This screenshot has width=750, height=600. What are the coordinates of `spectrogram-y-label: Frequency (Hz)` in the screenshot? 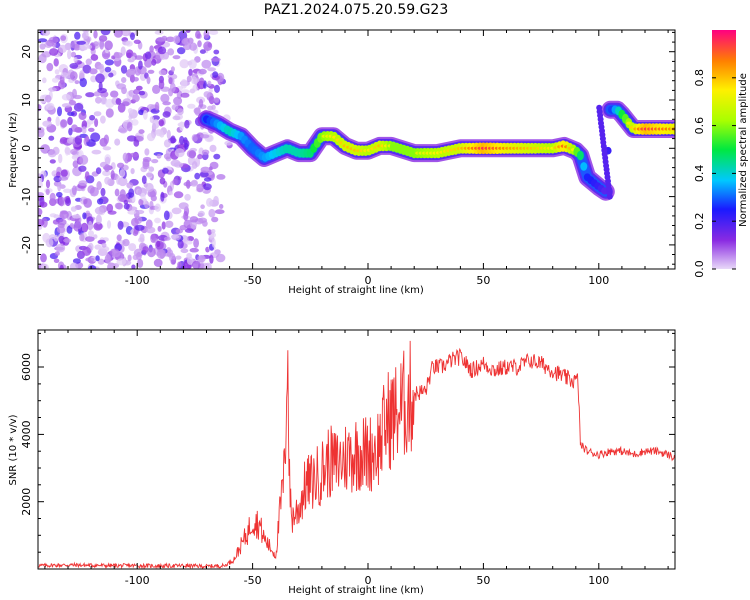 It's located at (13, 150).